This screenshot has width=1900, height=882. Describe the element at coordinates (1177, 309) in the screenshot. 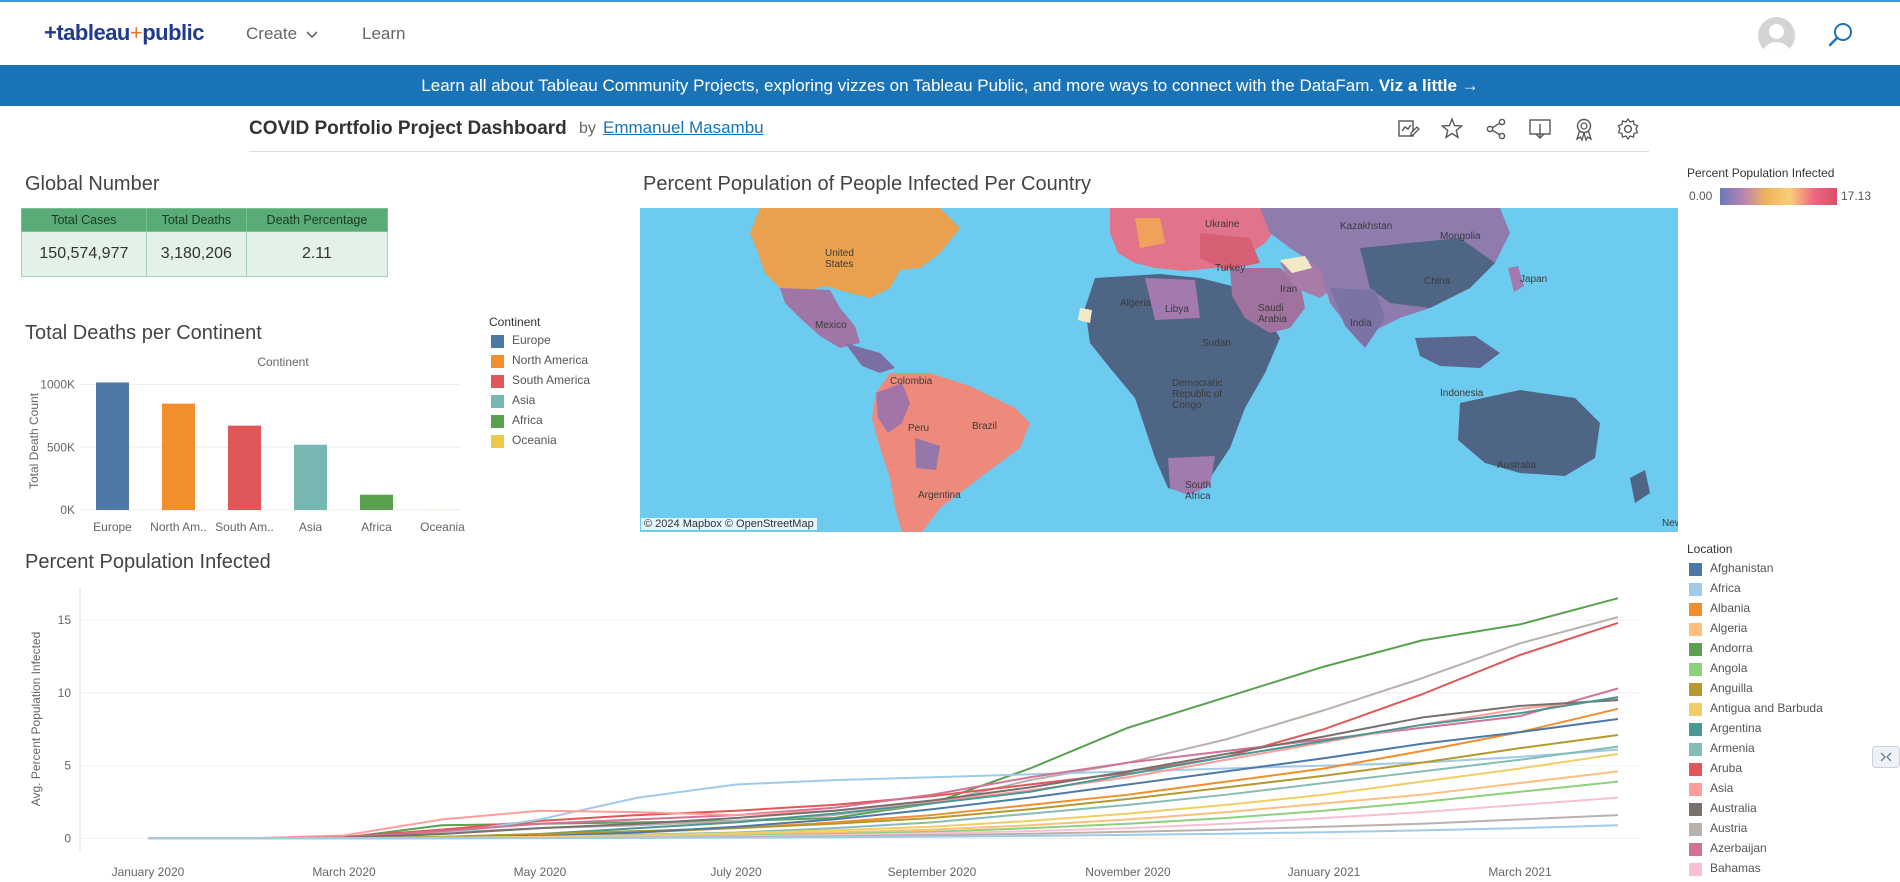

I see `map-label-libya: Libya` at that location.